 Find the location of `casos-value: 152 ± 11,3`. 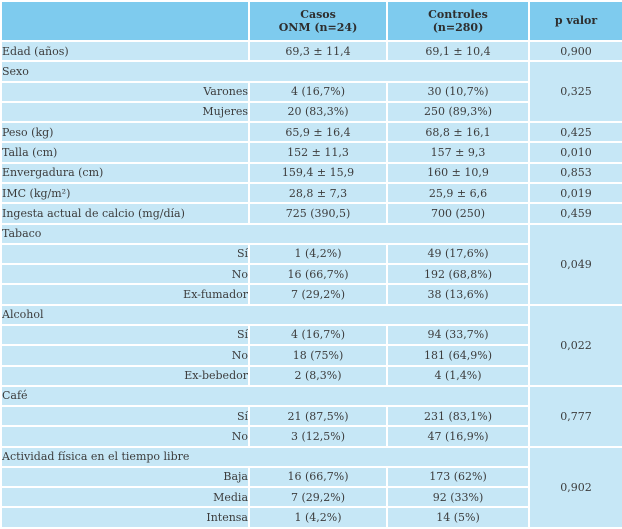

casos-value: 152 ± 11,3 is located at coordinates (318, 152).